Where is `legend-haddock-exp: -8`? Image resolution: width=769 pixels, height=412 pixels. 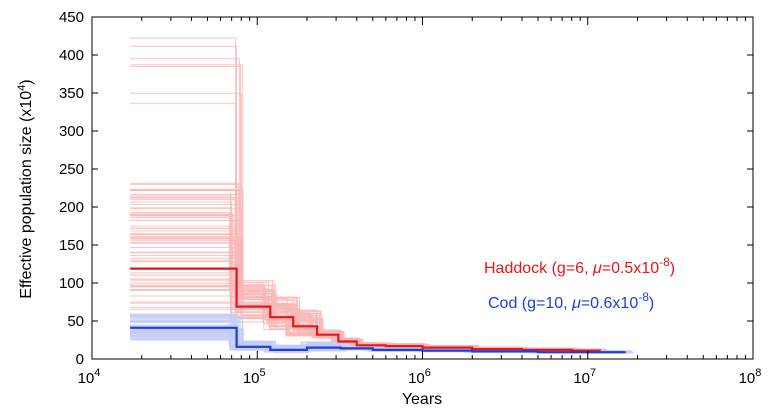
legend-haddock-exp: -8 is located at coordinates (664, 262).